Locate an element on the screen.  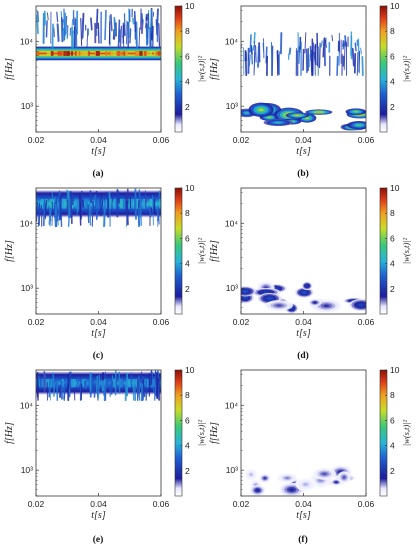
caption-c: (c) is located at coordinates (98, 355).